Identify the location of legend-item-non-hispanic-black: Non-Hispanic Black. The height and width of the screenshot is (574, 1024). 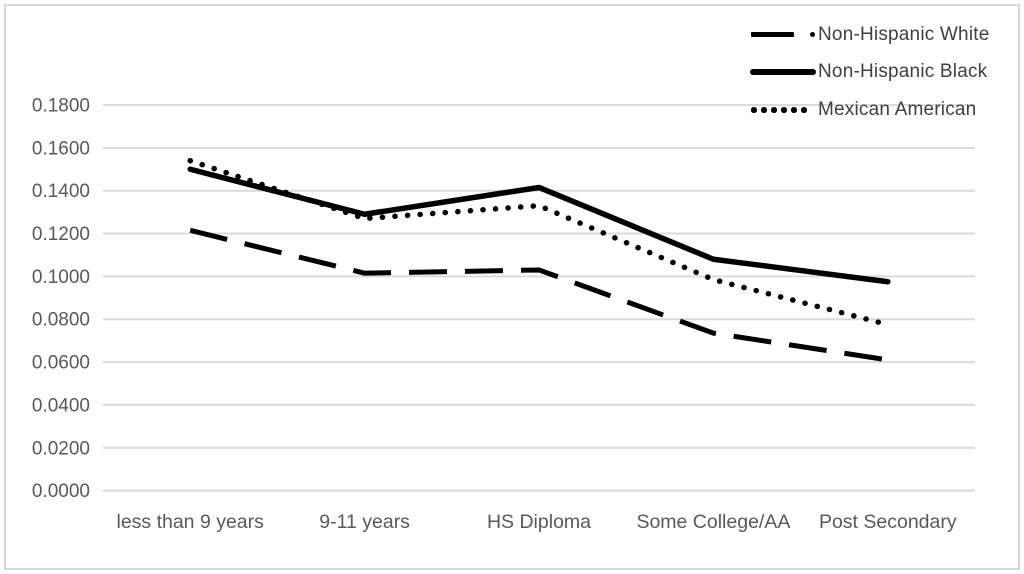
(869, 73).